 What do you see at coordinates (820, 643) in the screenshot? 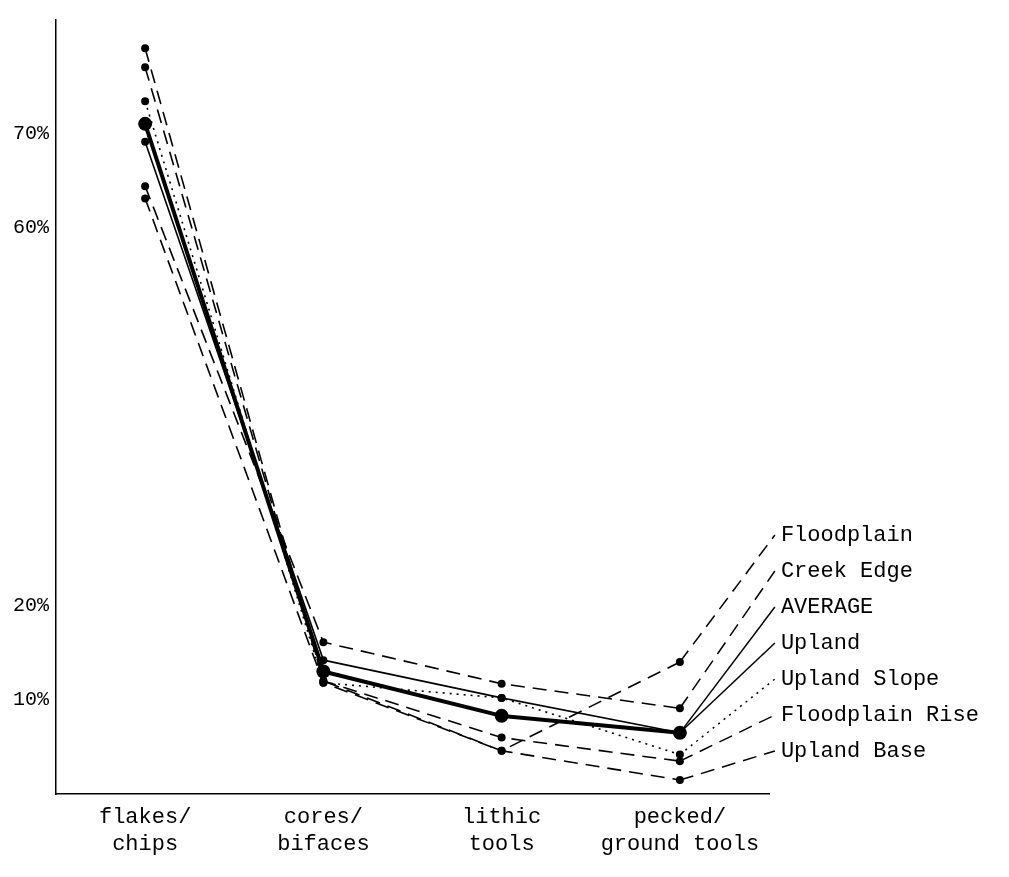
I see `text: Upland` at bounding box center [820, 643].